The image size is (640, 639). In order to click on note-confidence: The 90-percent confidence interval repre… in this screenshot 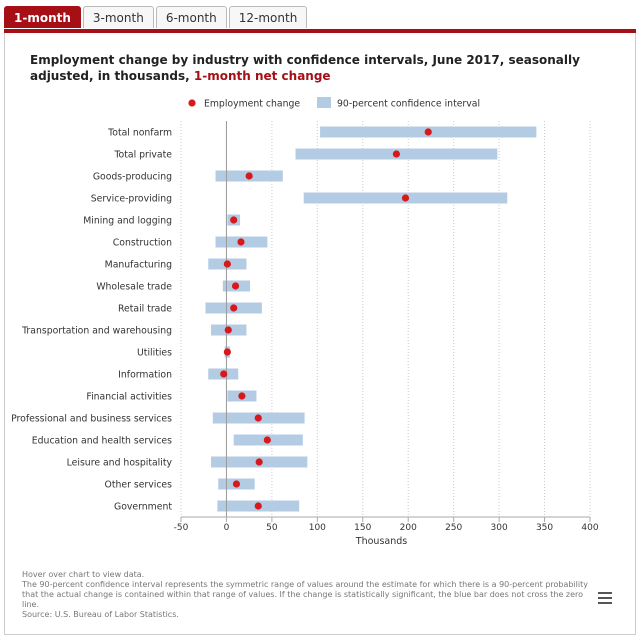, I will do `click(305, 594)`.